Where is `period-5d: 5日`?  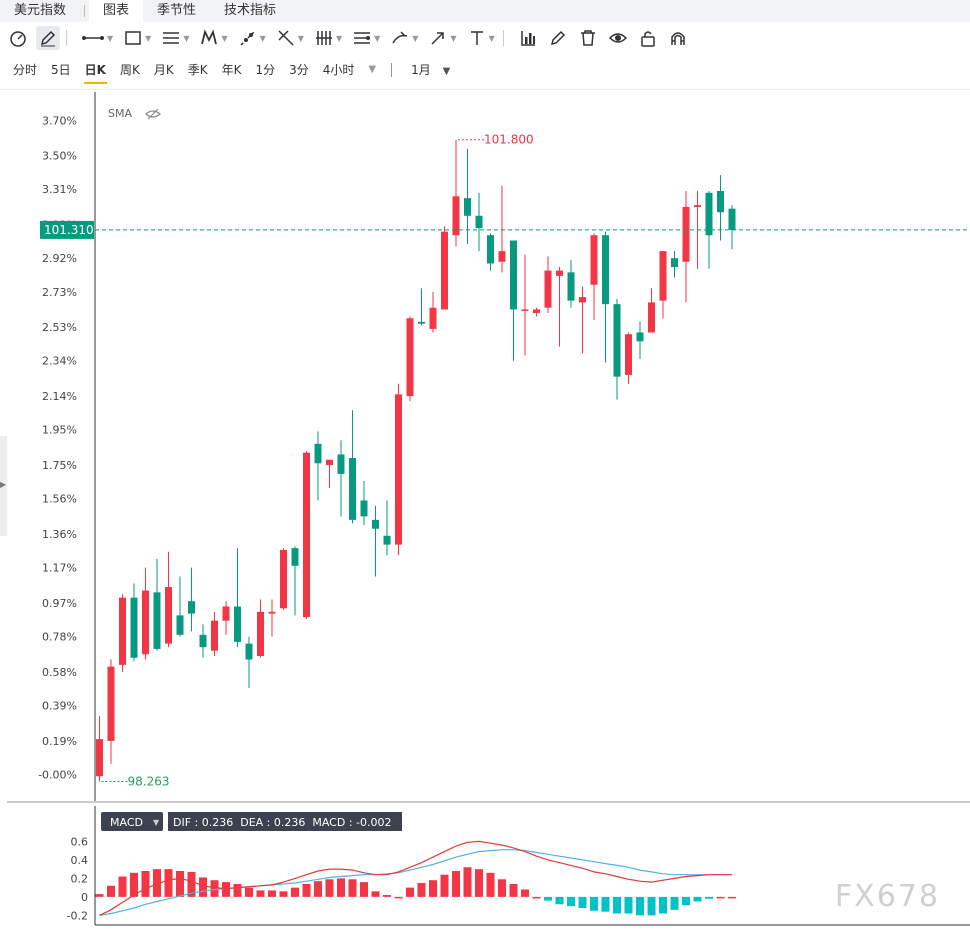 period-5d: 5日 is located at coordinates (61, 70).